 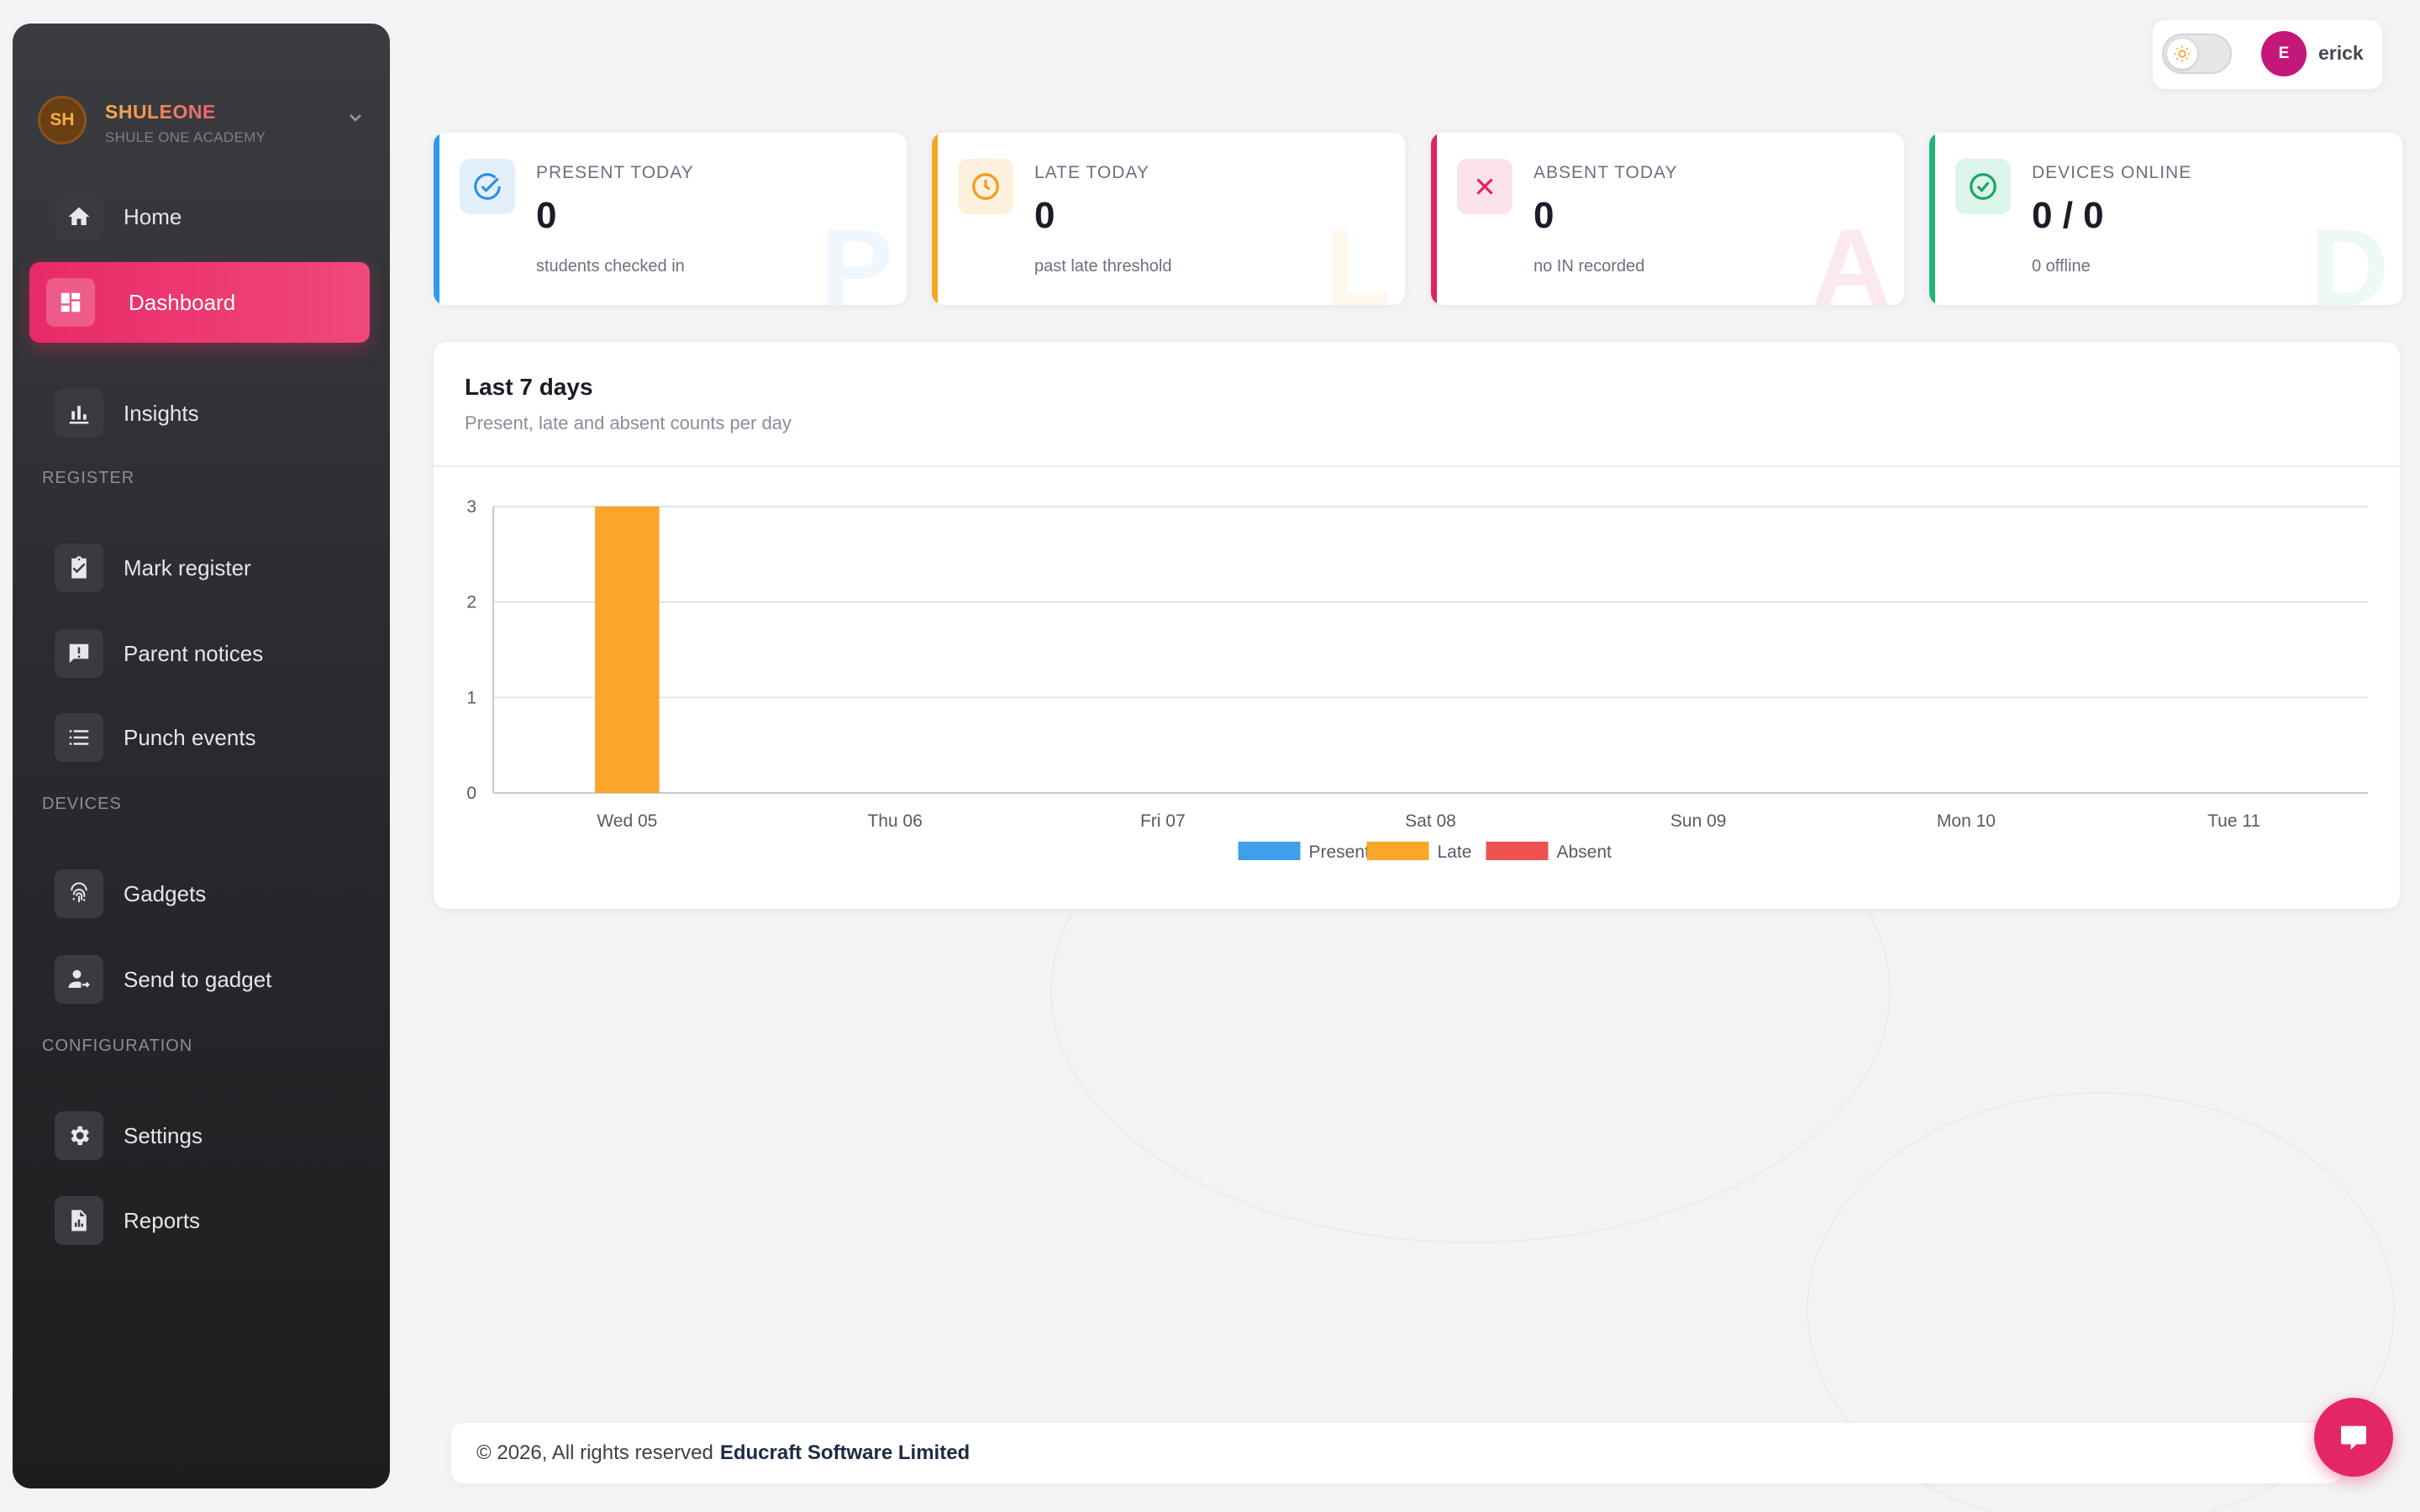 What do you see at coordinates (2349, 255) in the screenshot?
I see `stat-watermark: D` at bounding box center [2349, 255].